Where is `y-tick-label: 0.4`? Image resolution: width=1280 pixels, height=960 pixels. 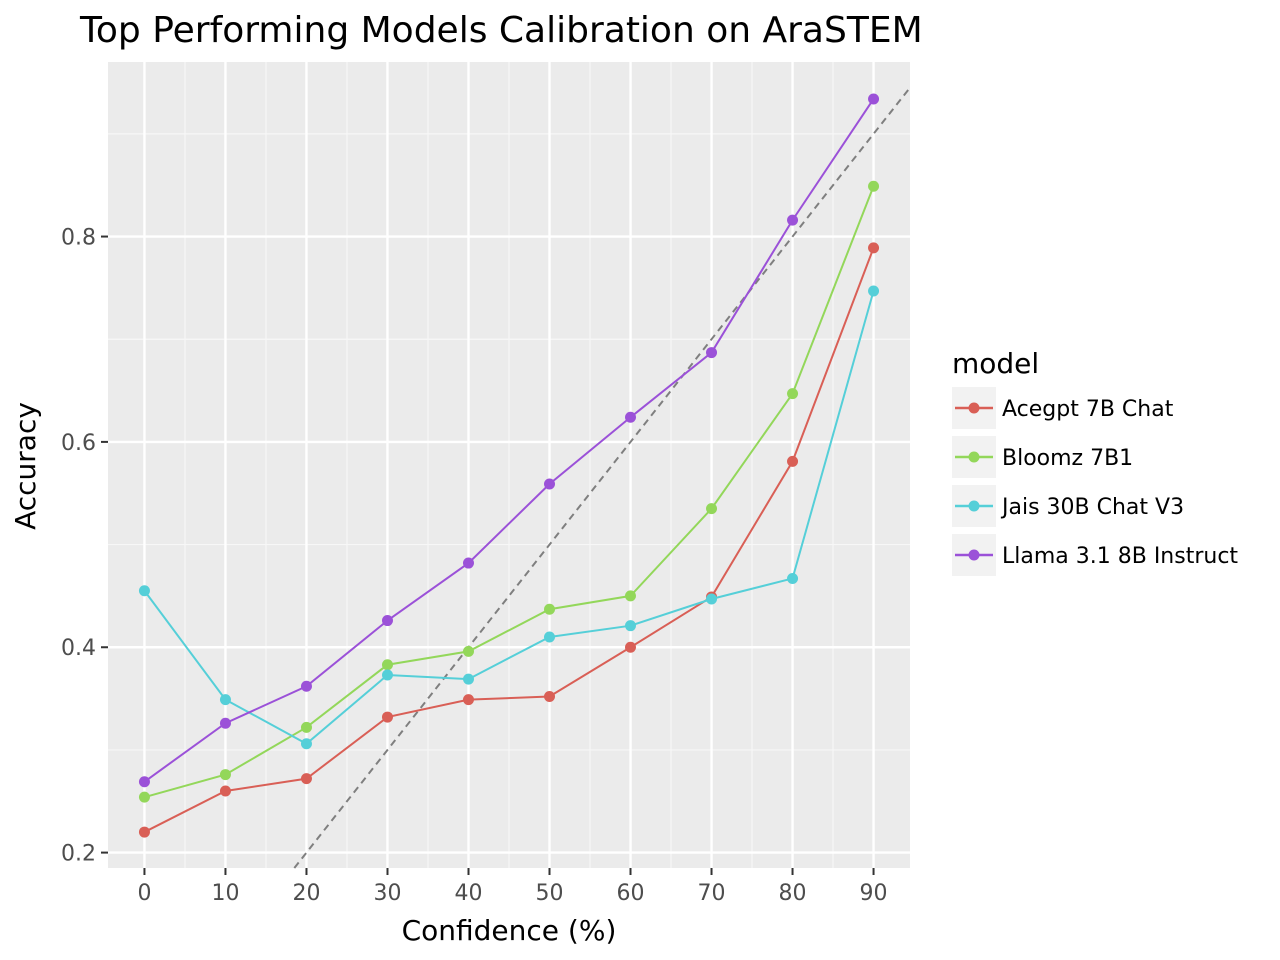
y-tick-label: 0.4 is located at coordinates (78, 648).